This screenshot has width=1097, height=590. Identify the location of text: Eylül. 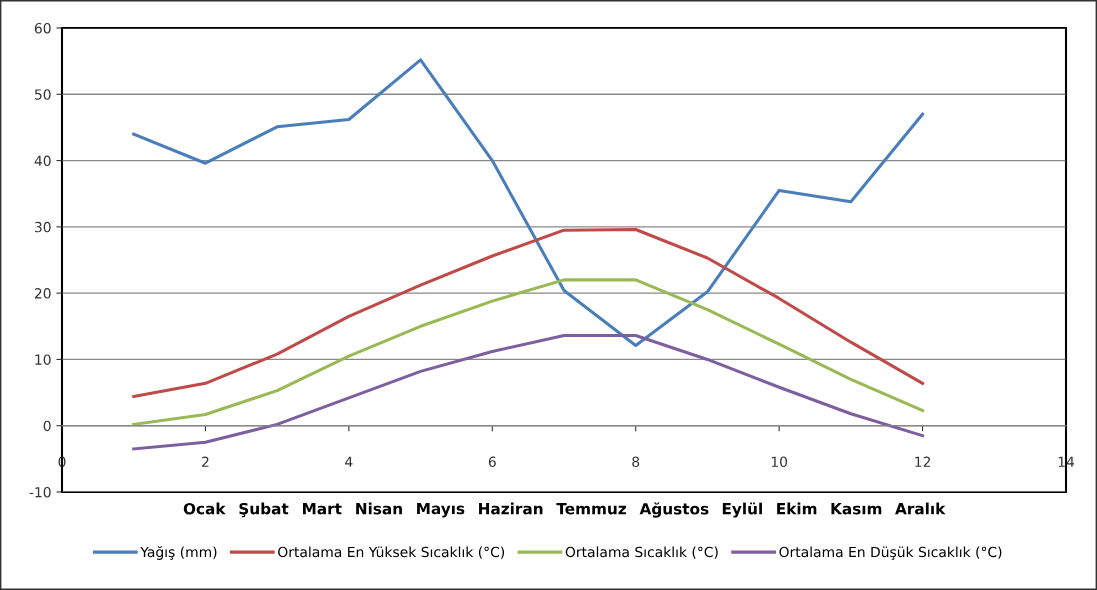
(742, 510).